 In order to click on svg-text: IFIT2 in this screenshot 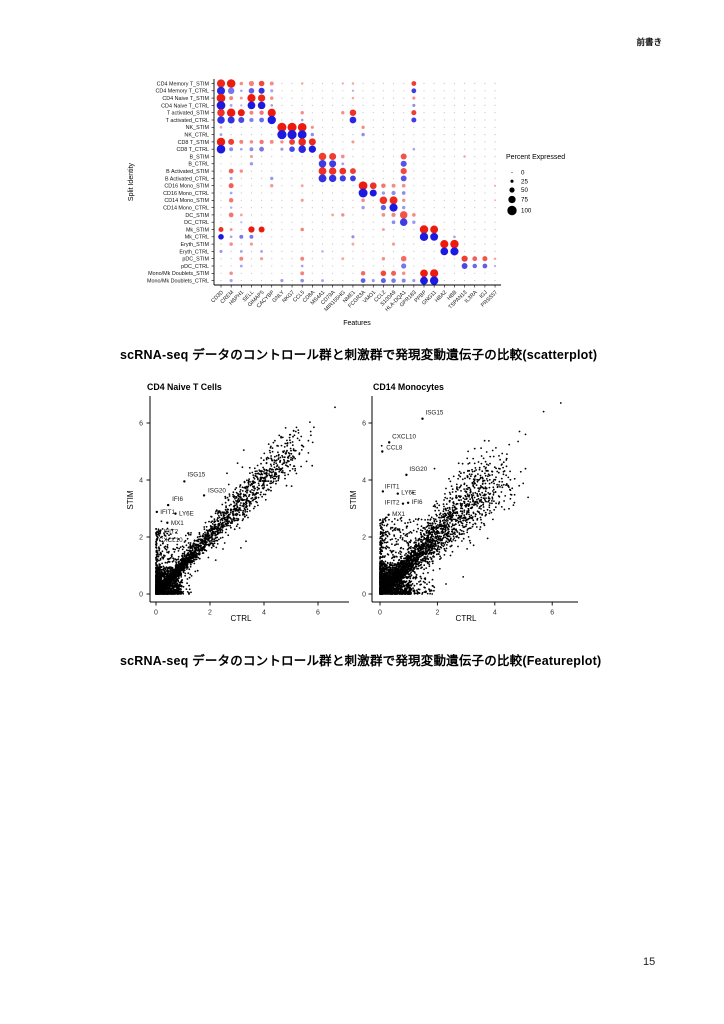, I will do `click(171, 531)`.